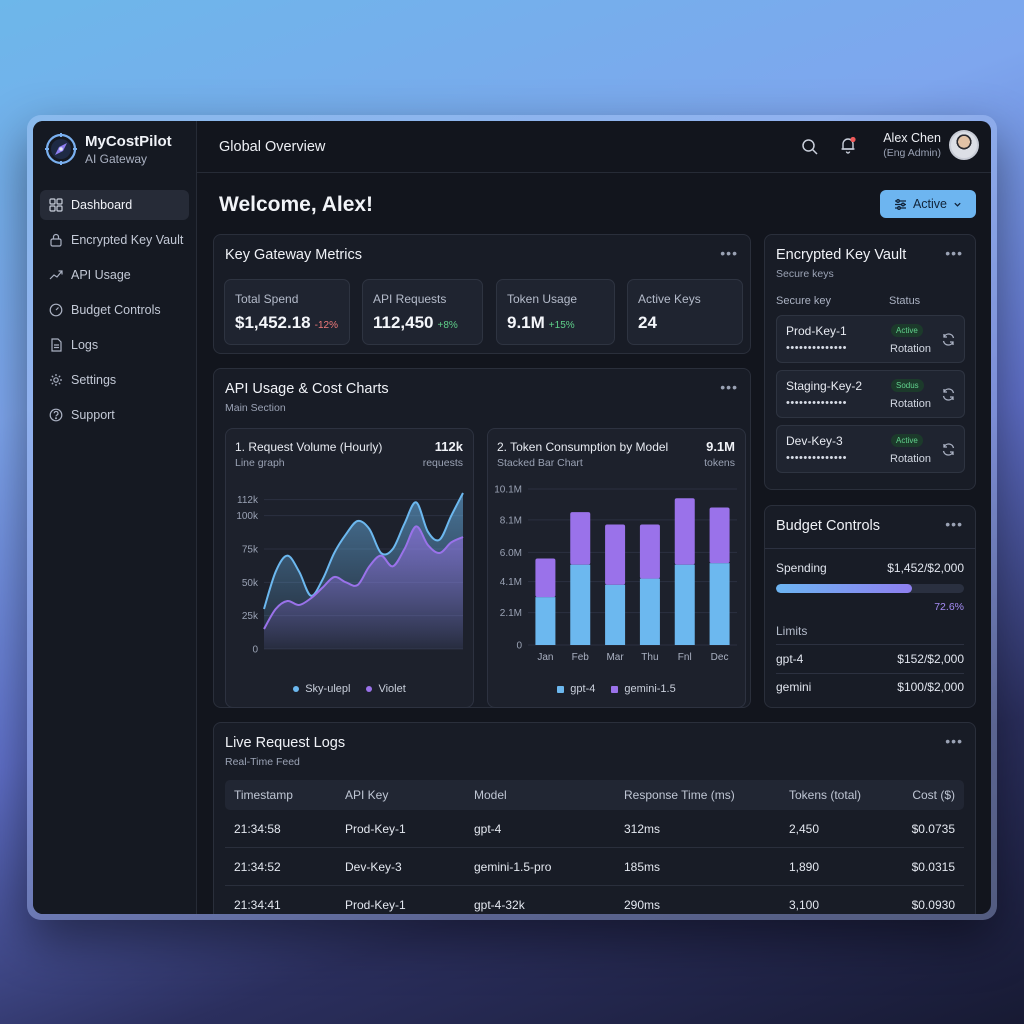 The height and width of the screenshot is (1024, 1024). I want to click on y-tick-label: 10.1M, so click(508, 490).